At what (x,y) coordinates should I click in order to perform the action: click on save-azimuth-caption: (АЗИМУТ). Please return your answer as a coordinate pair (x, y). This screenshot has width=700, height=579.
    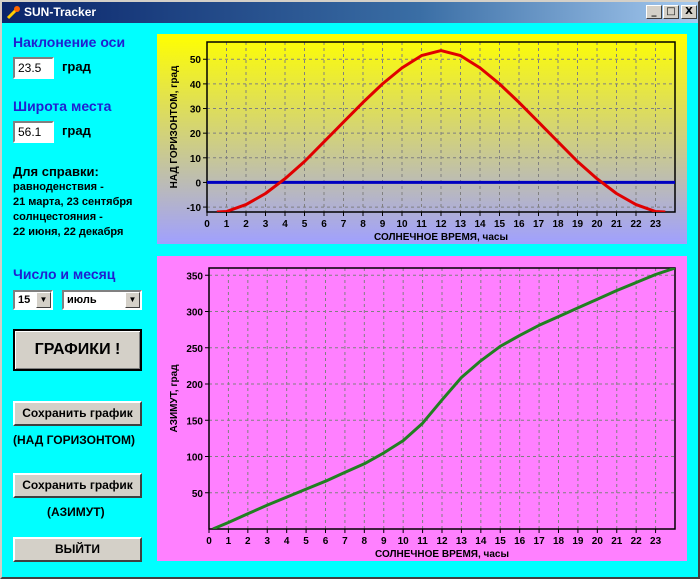
    Looking at the image, I should click on (76, 512).